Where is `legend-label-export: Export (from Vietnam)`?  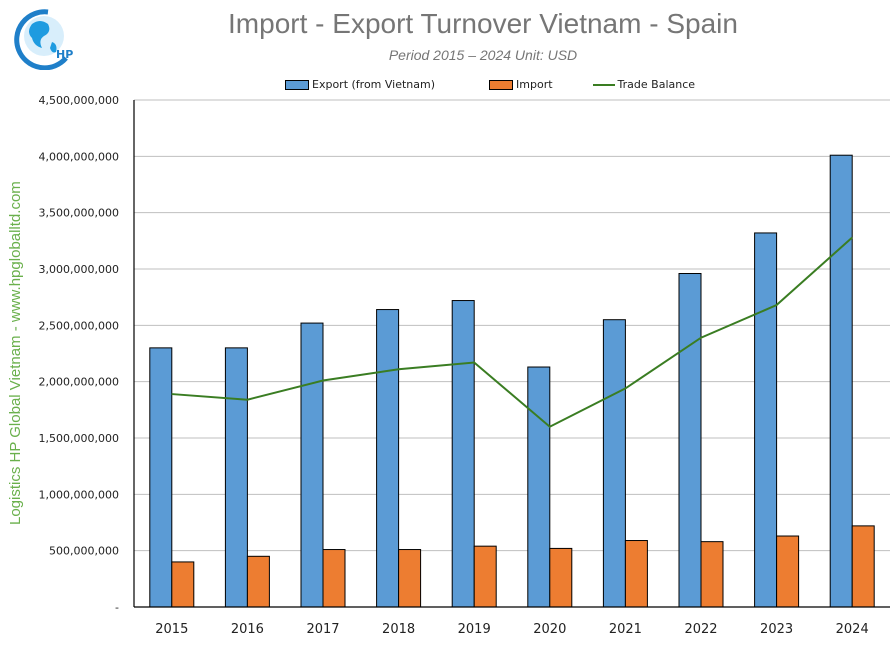
legend-label-export: Export (from Vietnam) is located at coordinates (374, 84).